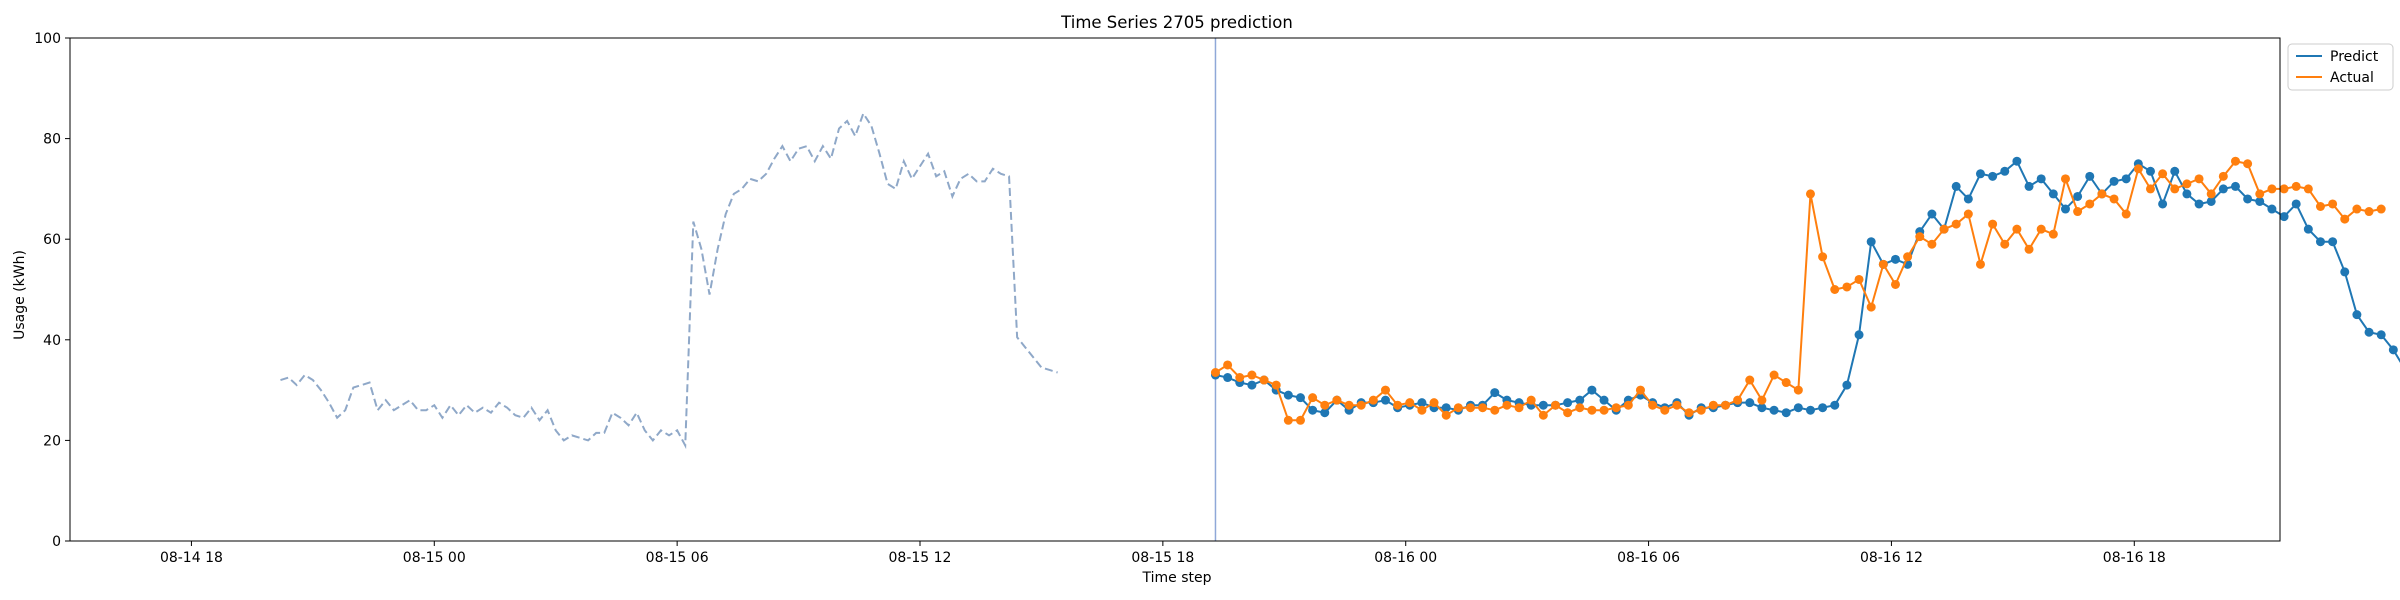  What do you see at coordinates (56, 542) in the screenshot?
I see `y-tick-label: 0` at bounding box center [56, 542].